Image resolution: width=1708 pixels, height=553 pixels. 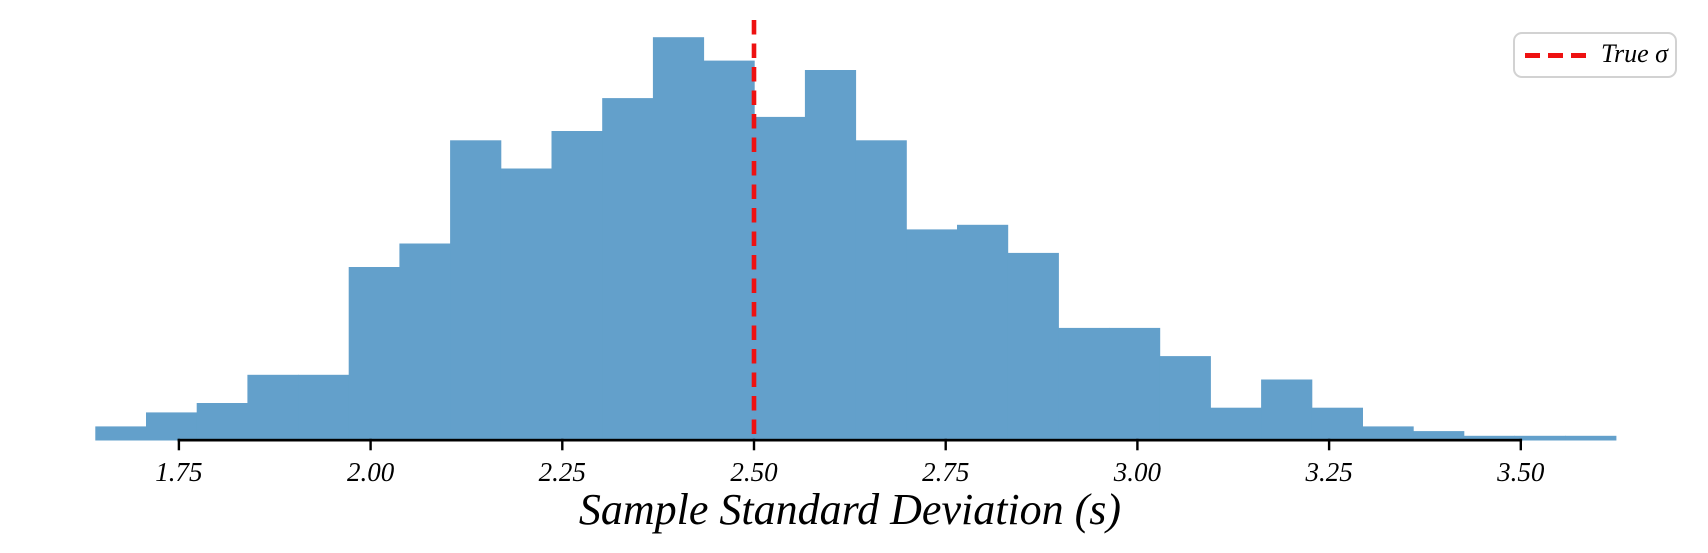 I want to click on x-tick-label: 3.50, so click(x=1520, y=472).